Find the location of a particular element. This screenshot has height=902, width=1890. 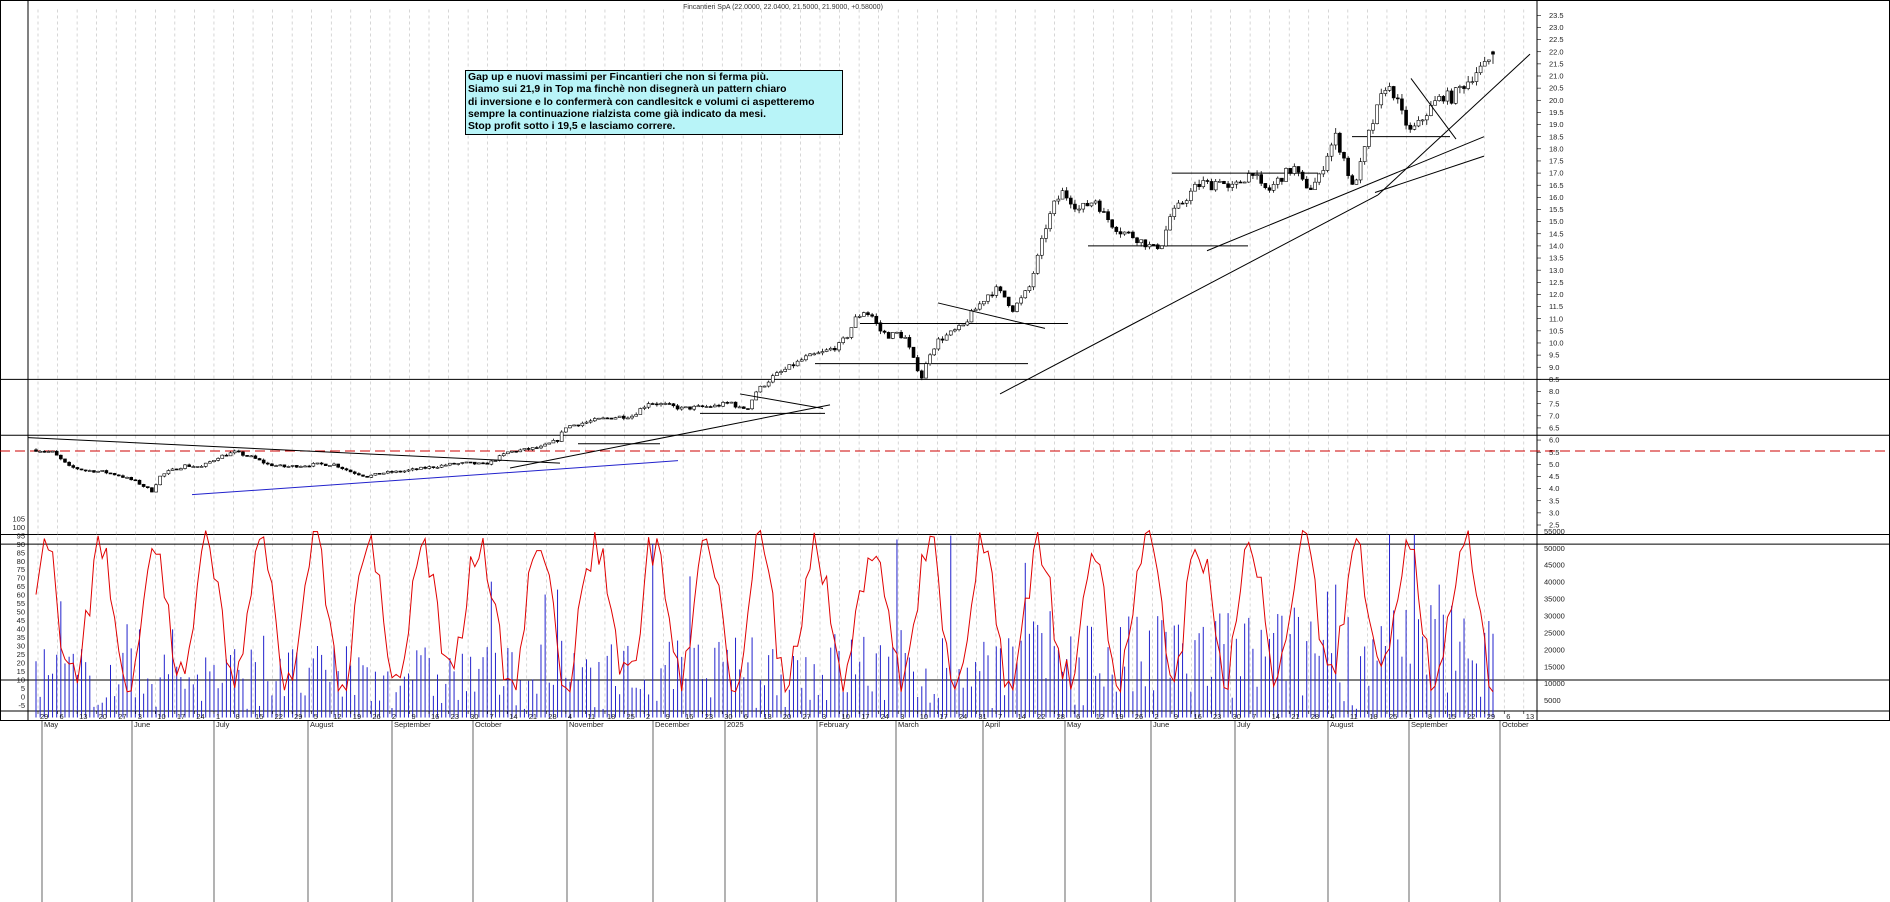

price-tick-label: 7.0 is located at coordinates (1554, 415).